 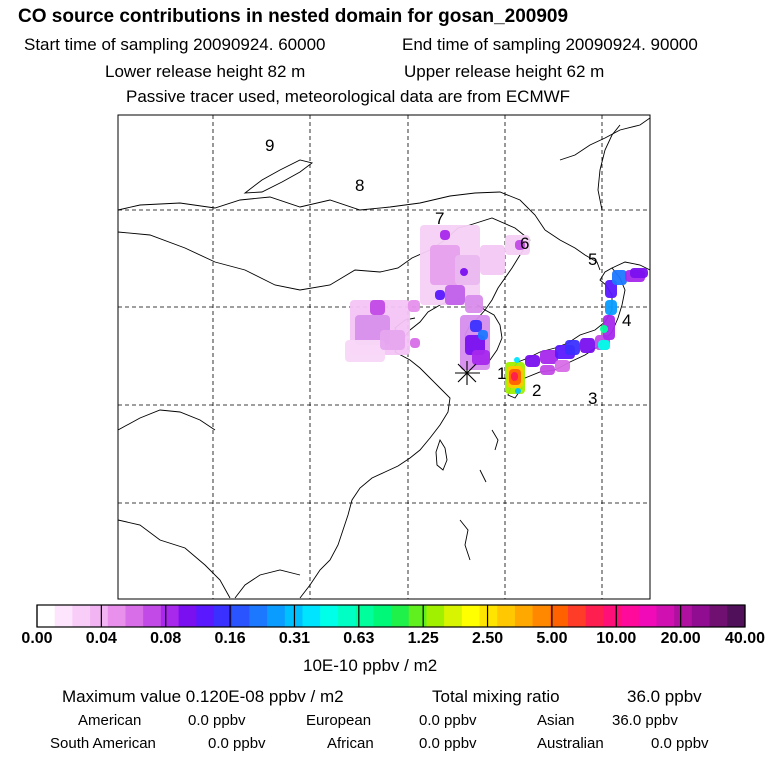 I want to click on region-label-4: 4, so click(x=627, y=320).